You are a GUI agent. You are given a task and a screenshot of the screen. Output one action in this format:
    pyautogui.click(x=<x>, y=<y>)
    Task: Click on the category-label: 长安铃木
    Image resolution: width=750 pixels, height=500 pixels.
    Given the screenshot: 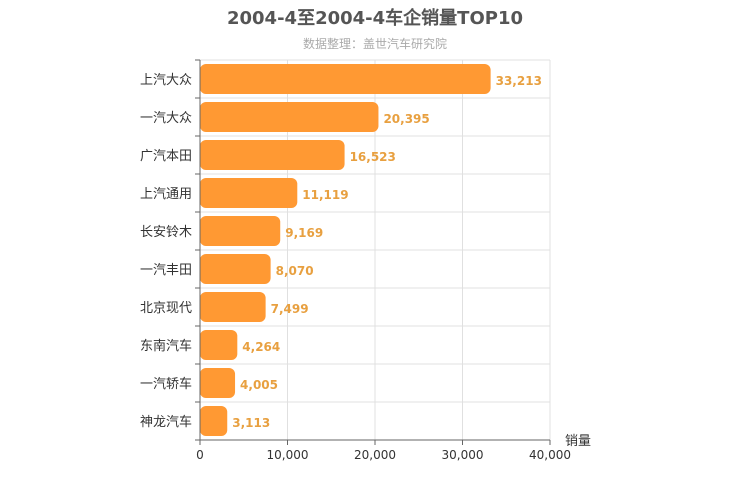 What is the action you would take?
    pyautogui.click(x=166, y=232)
    